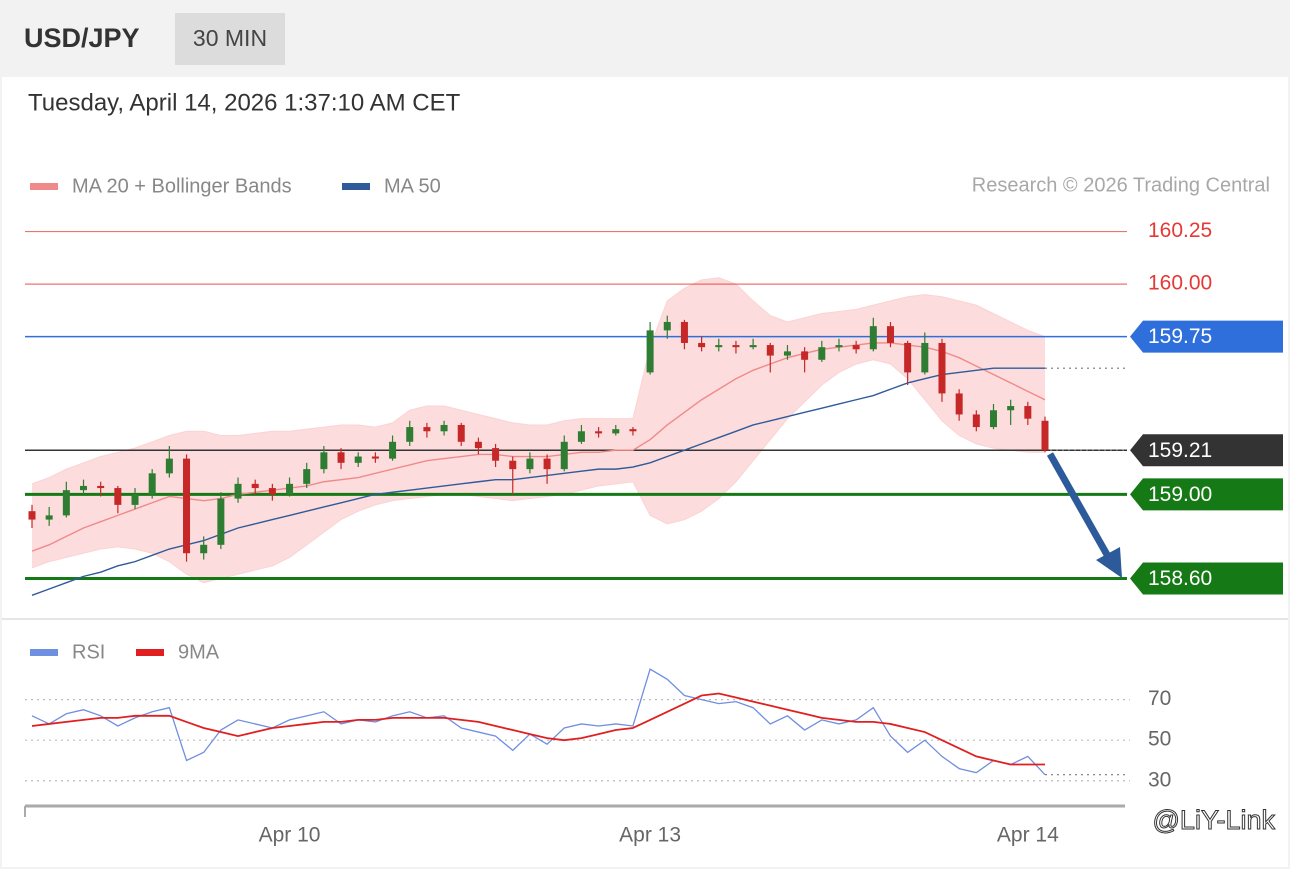 Image resolution: width=1290 pixels, height=869 pixels. Describe the element at coordinates (1121, 185) in the screenshot. I see `credit: Research © 2026 Trading Central` at that location.